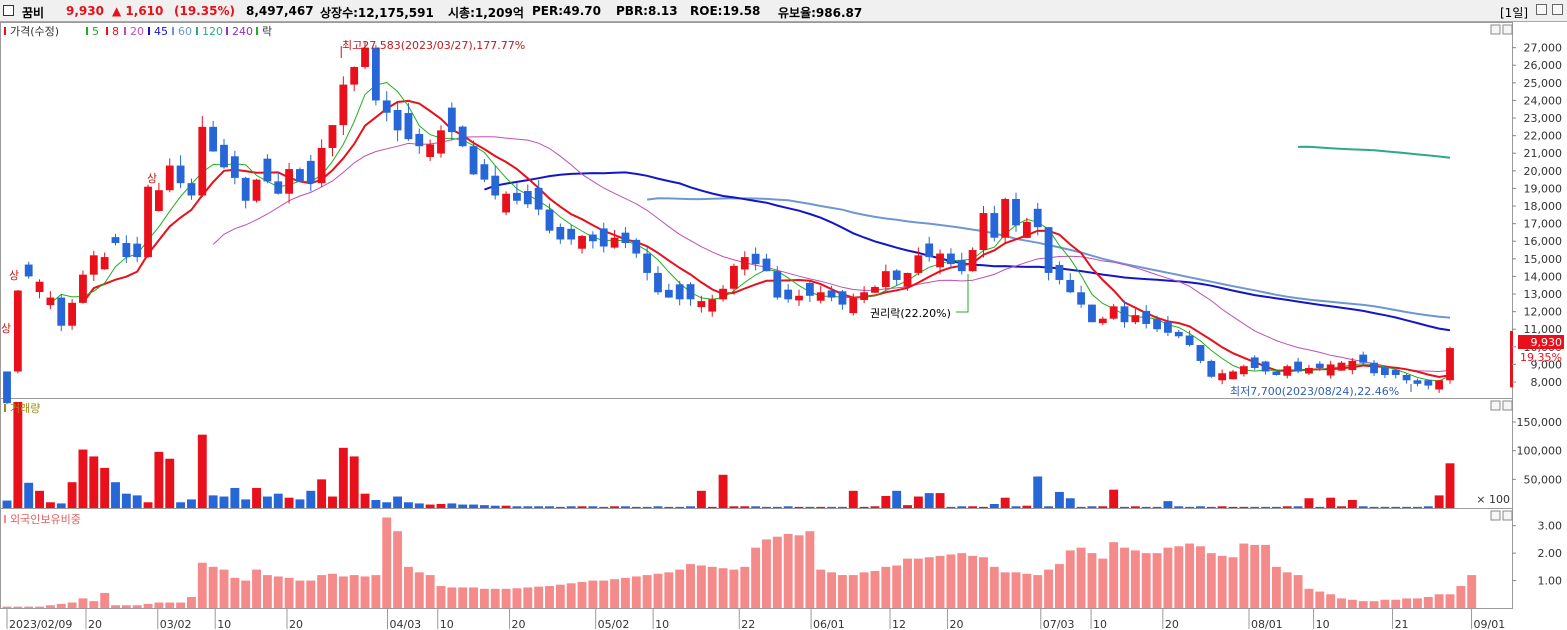 The image size is (1567, 630). What do you see at coordinates (1541, 9) in the screenshot?
I see `minimize-button` at bounding box center [1541, 9].